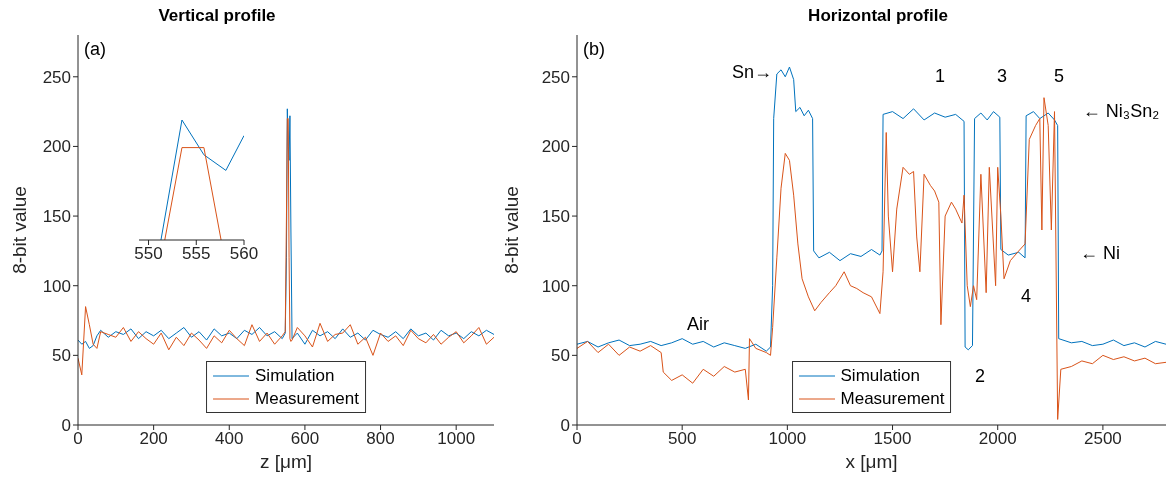  What do you see at coordinates (95, 49) in the screenshot?
I see `annotation: (a)` at bounding box center [95, 49].